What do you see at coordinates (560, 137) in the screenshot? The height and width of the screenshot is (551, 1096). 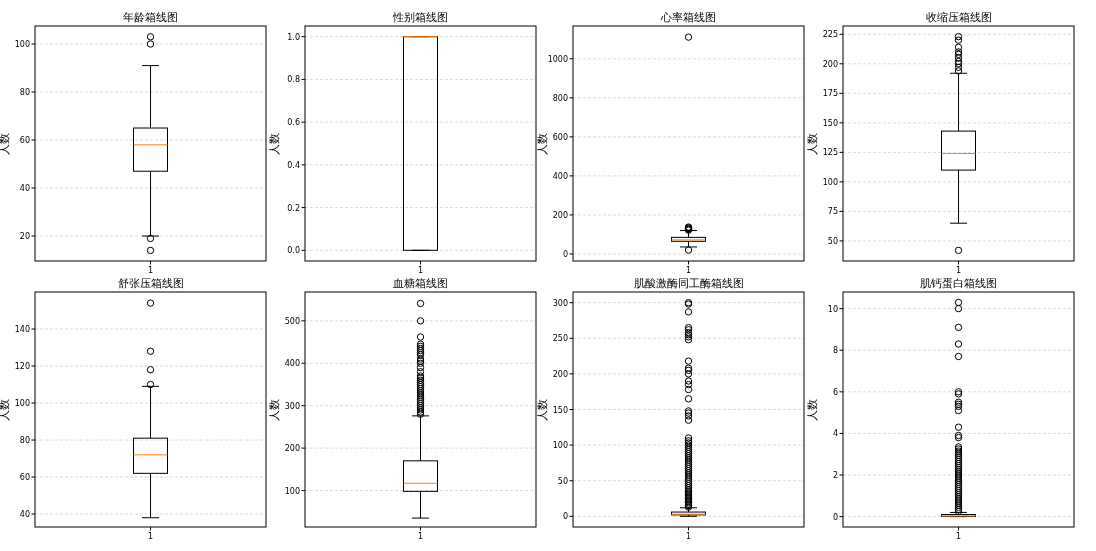 I see `y-tick-label: 600` at bounding box center [560, 137].